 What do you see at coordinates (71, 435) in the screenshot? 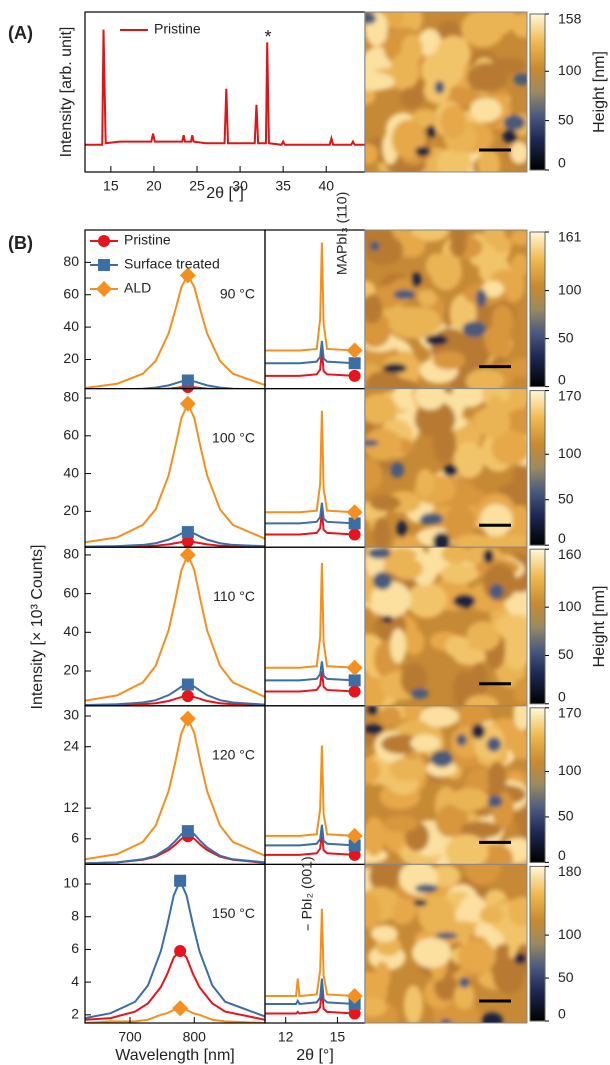
I see `y-tick-label: 60` at bounding box center [71, 435].